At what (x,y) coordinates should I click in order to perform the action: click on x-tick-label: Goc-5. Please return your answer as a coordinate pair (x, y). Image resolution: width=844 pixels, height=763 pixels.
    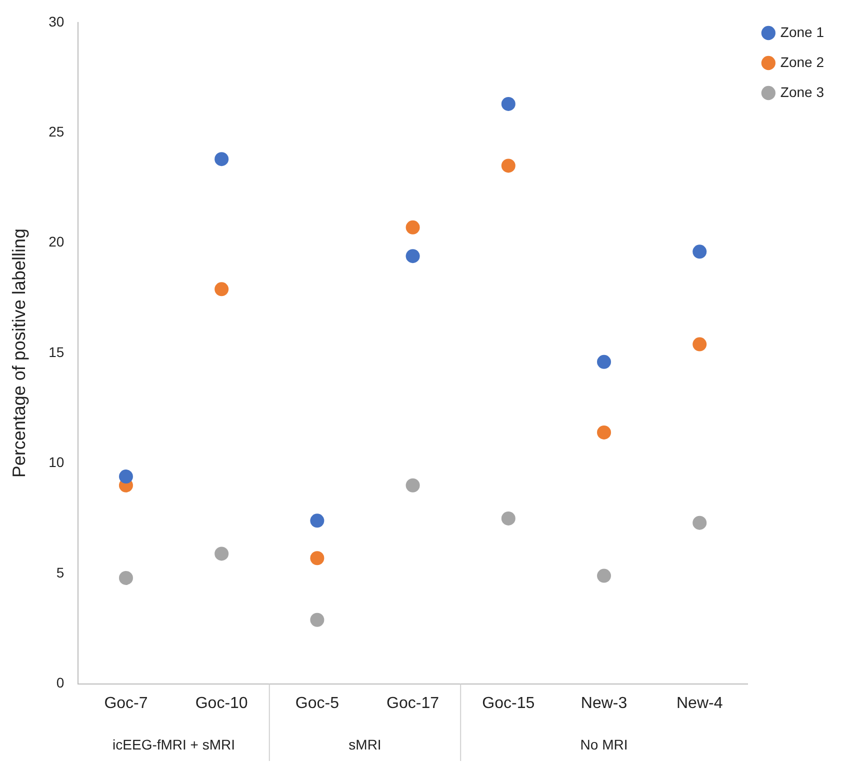
    Looking at the image, I should click on (317, 703).